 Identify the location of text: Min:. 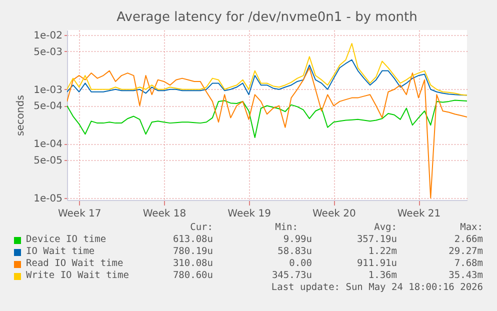
(286, 227).